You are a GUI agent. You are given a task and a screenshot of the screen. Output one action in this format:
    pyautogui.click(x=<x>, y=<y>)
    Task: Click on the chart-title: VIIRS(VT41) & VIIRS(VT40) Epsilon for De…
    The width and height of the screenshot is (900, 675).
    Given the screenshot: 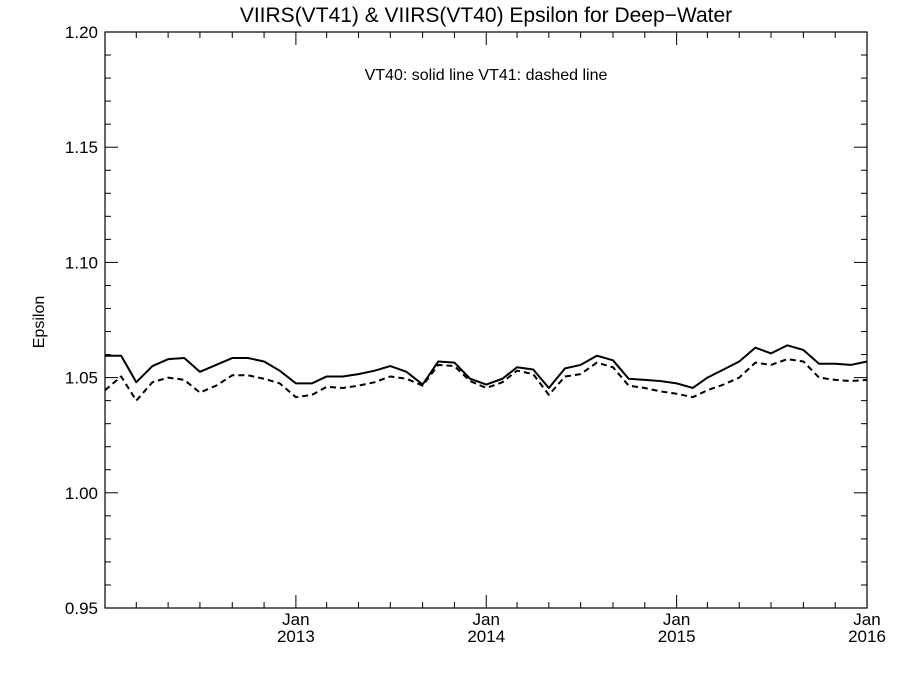 What is the action you would take?
    pyautogui.click(x=486, y=15)
    